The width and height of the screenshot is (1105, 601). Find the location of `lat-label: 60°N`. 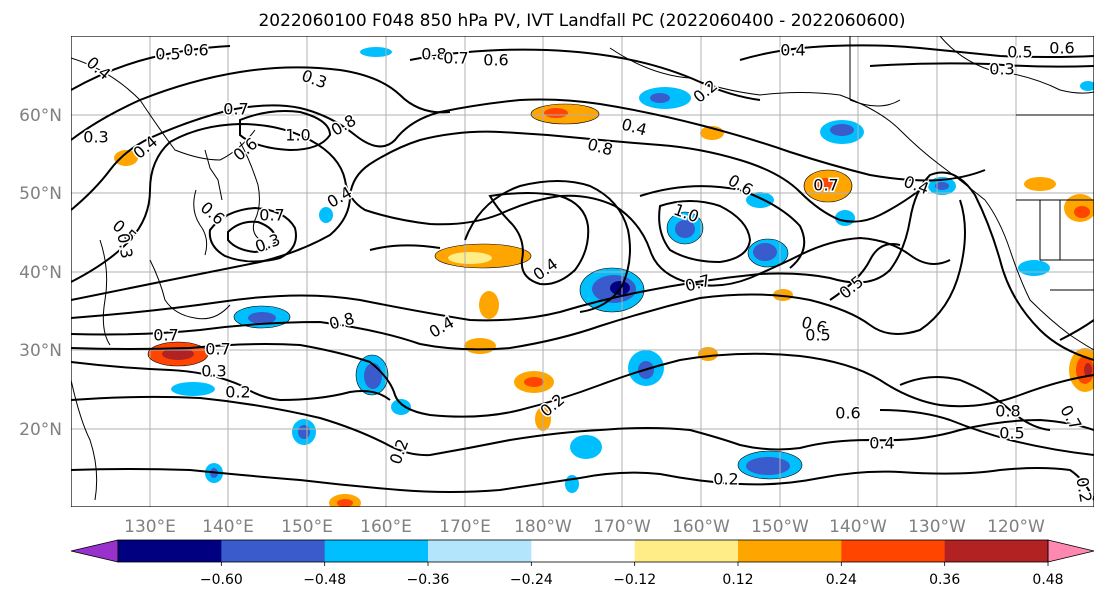

lat-label: 60°N is located at coordinates (40, 116).